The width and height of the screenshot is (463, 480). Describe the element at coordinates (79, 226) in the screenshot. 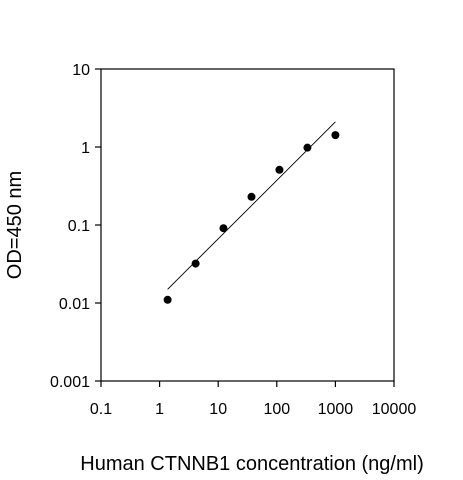

I see `y-tick-label: 0.1` at that location.